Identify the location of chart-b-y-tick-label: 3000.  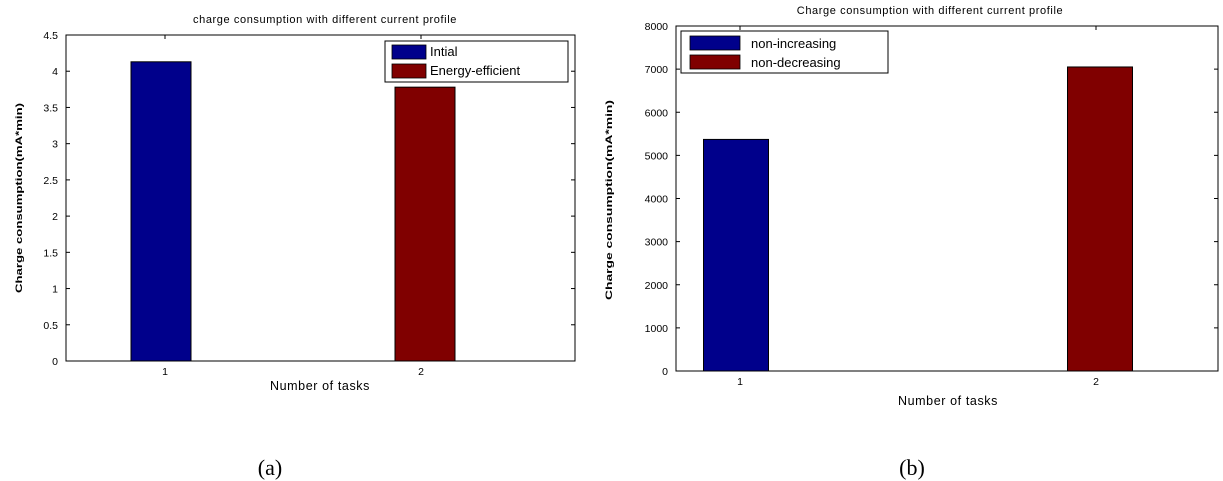
(657, 243).